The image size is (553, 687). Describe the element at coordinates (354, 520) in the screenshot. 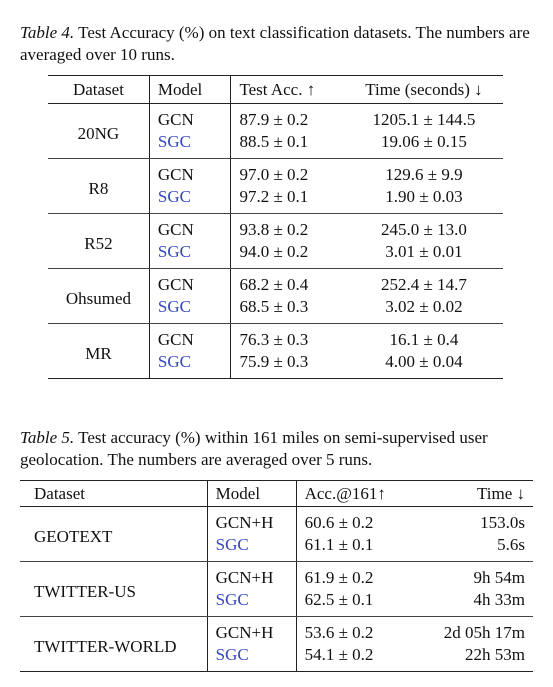

I see `value-cell: 60.6 ± 0.2` at that location.